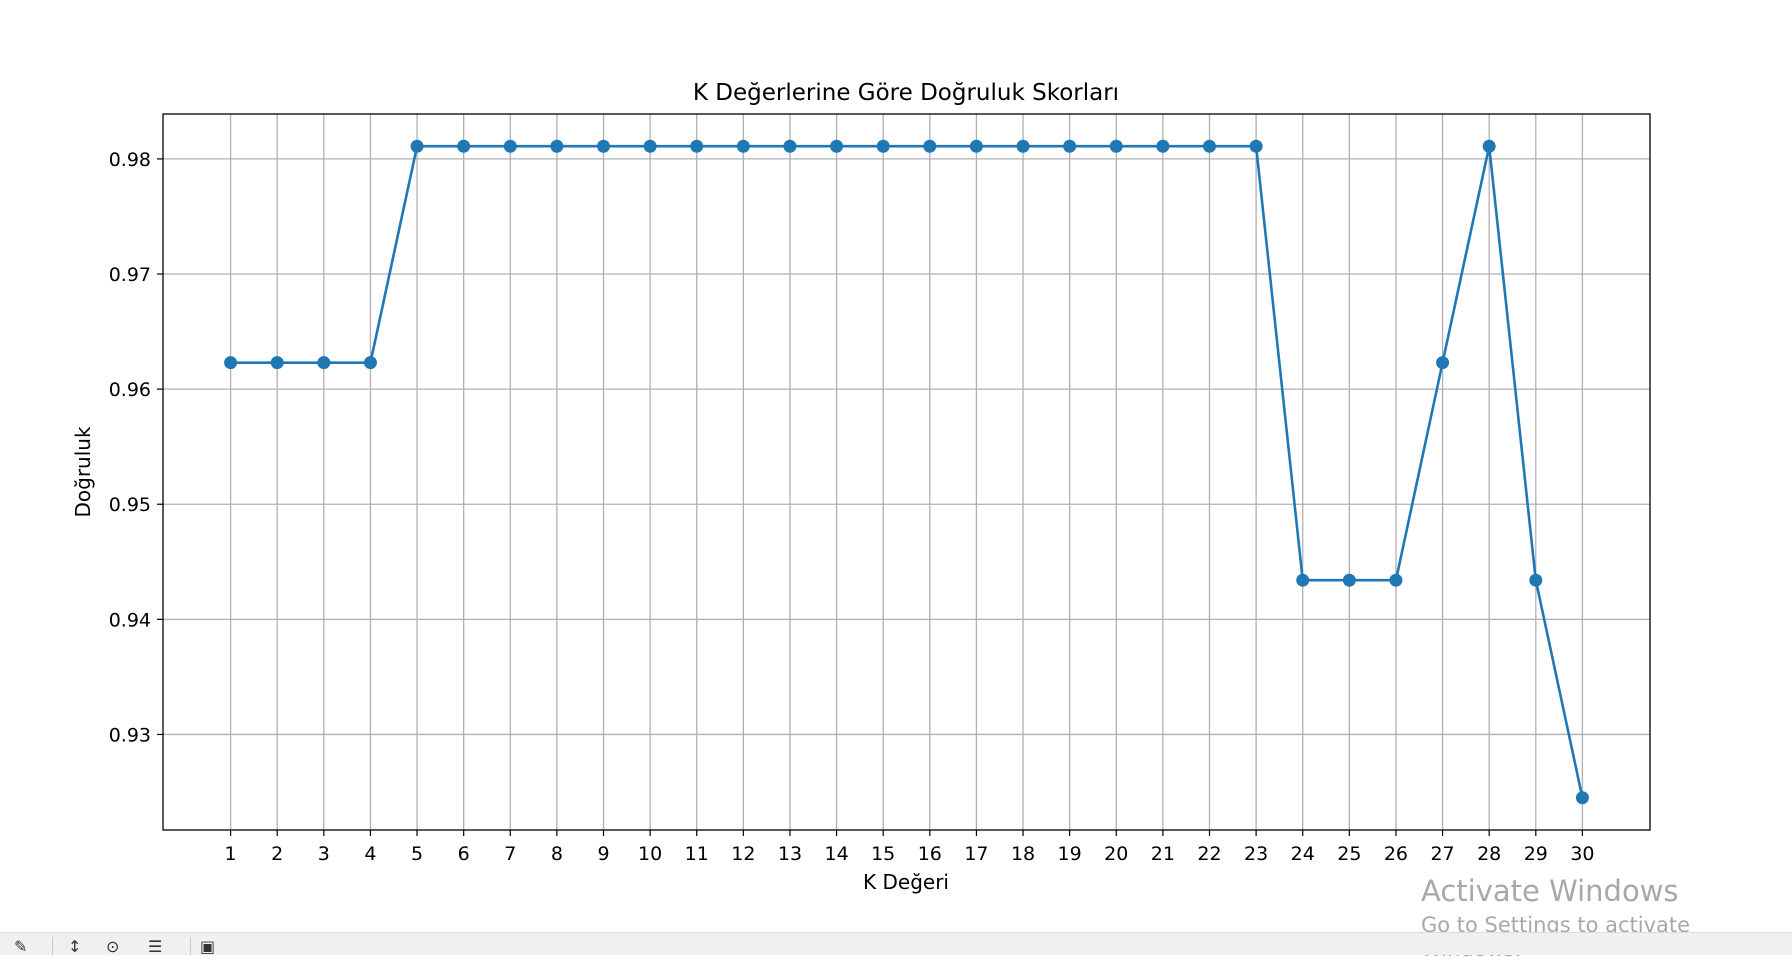 Image resolution: width=1792 pixels, height=961 pixels. I want to click on x-tick-label: 6, so click(464, 854).